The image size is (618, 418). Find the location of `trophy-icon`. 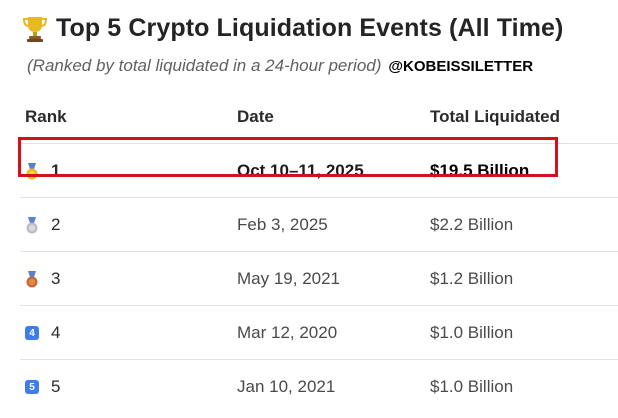

trophy-icon is located at coordinates (35, 29).